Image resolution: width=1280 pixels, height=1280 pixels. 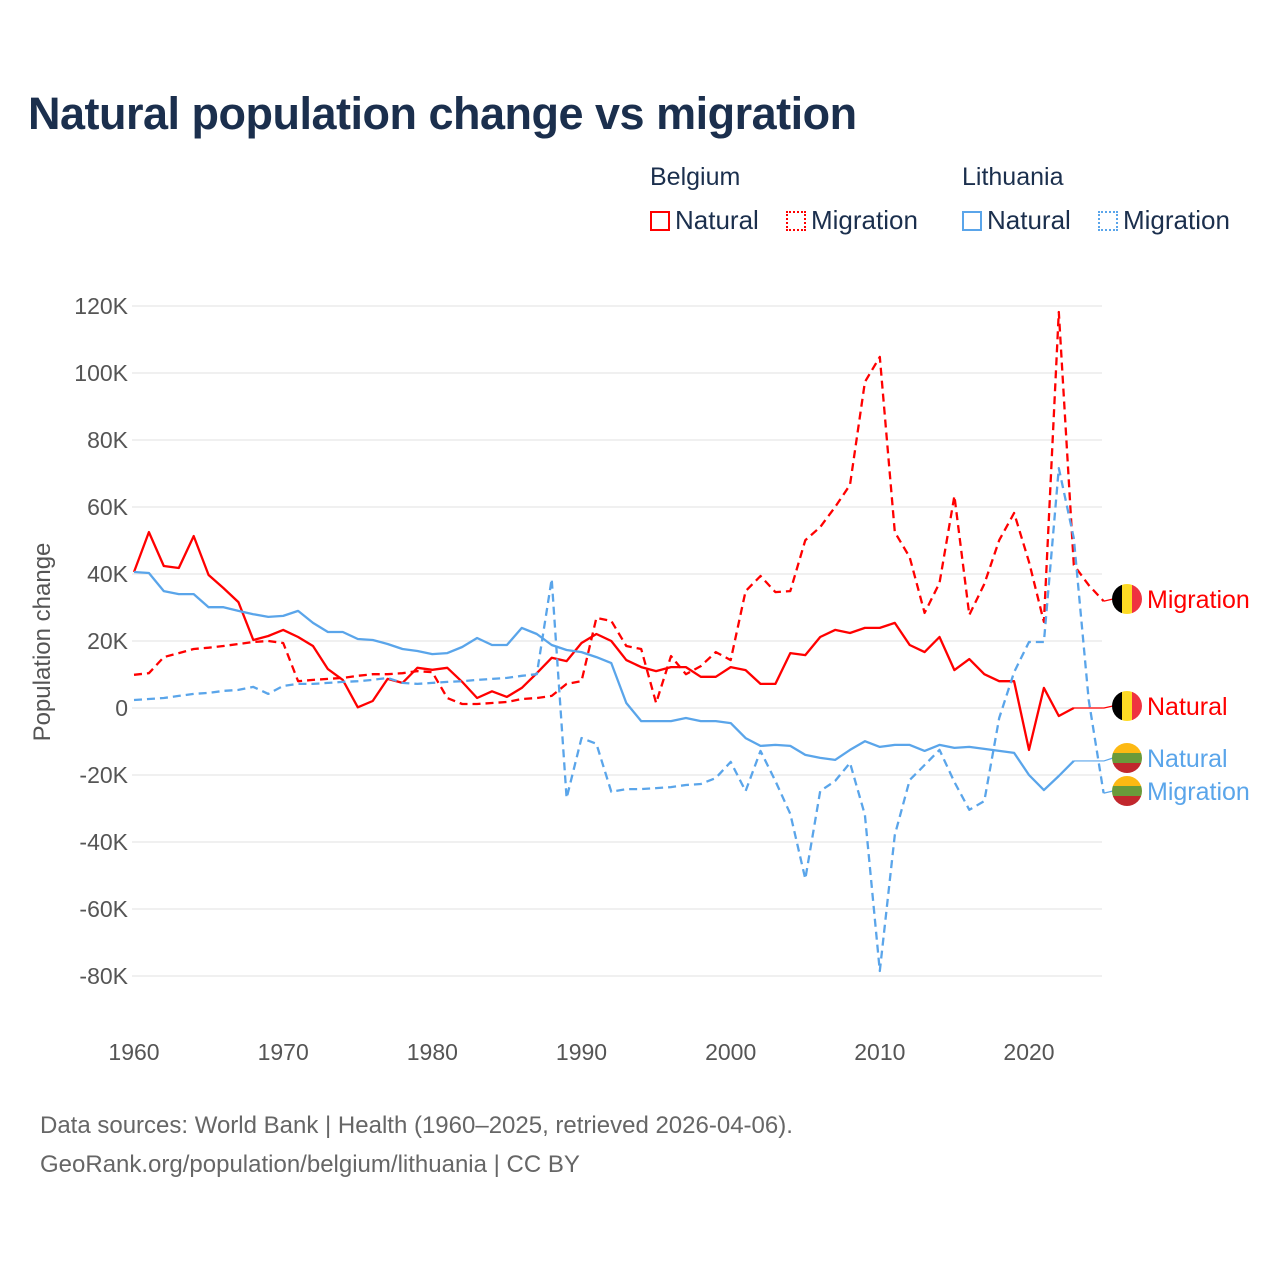 I want to click on series-line-lithuania-natural, so click(x=604, y=681).